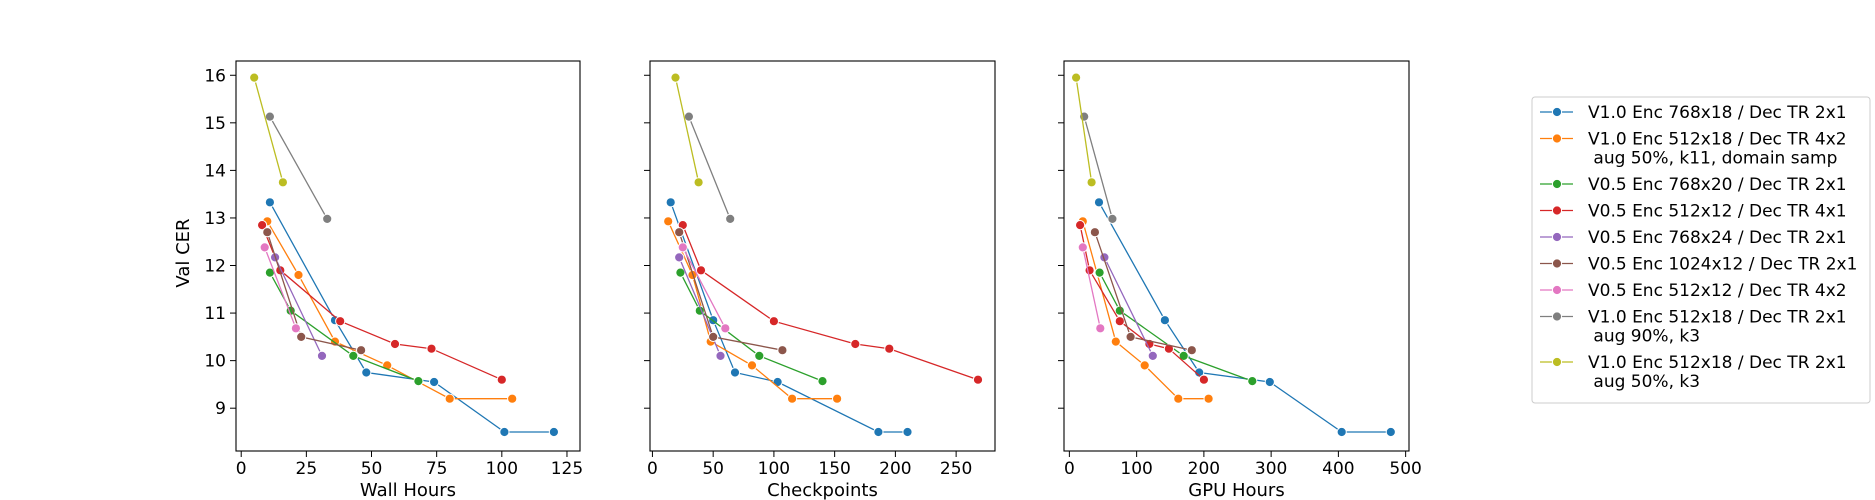 This screenshot has width=1875, height=500. I want to click on x-tick-label: 75, so click(437, 469).